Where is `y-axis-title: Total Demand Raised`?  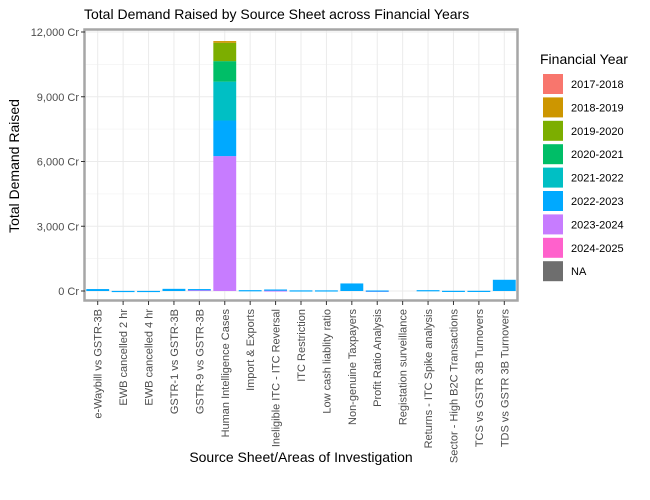
y-axis-title: Total Demand Raised is located at coordinates (14, 166).